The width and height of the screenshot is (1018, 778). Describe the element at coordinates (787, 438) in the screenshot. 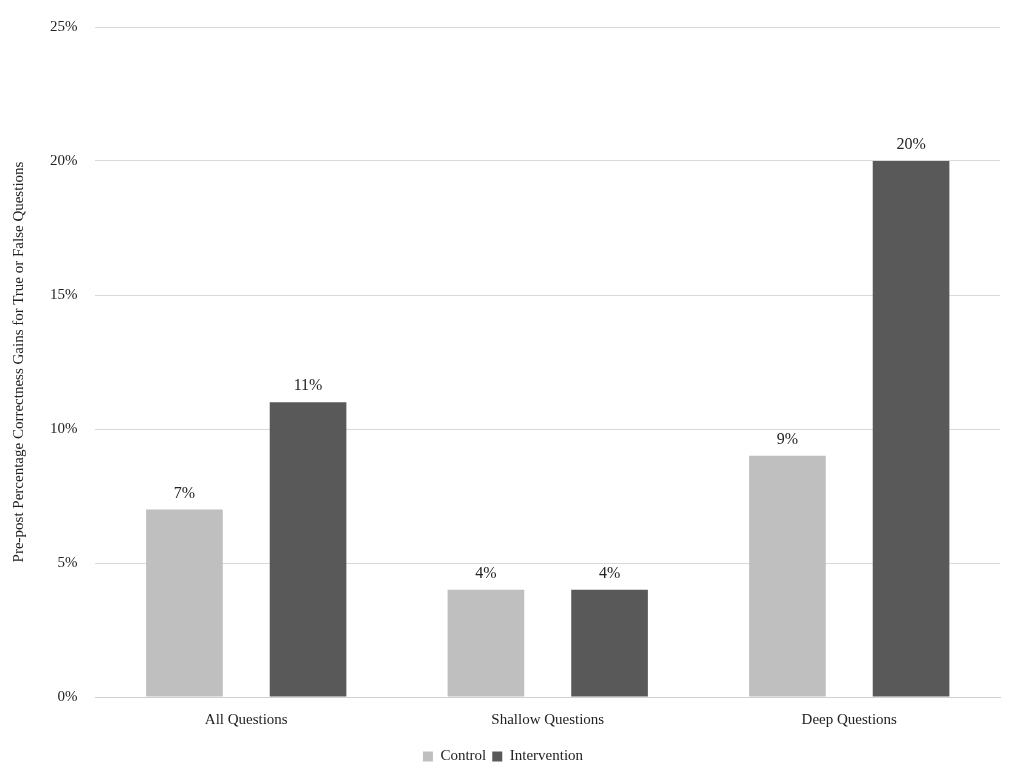

I see `data-label: 9%` at that location.